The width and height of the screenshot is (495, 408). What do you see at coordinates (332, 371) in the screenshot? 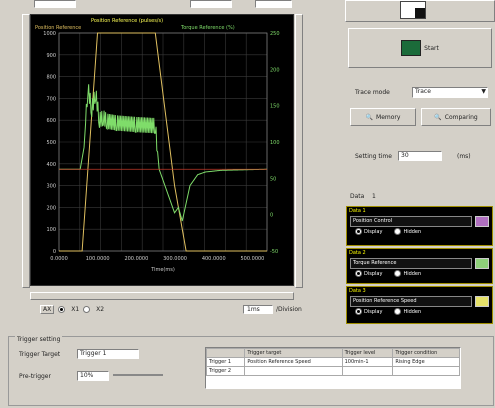
I see `table-row: Trigger 2` at bounding box center [332, 371].